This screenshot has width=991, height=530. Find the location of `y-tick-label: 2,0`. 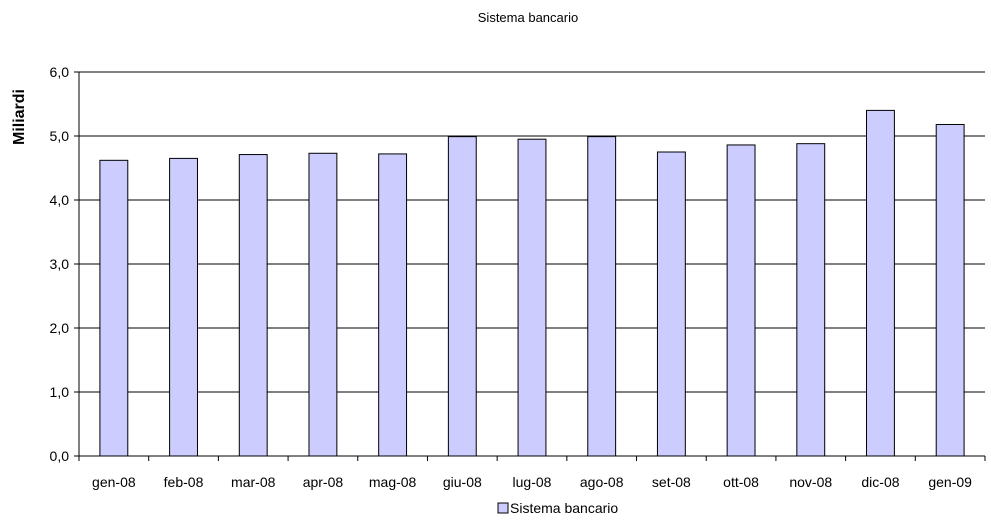

y-tick-label: 2,0 is located at coordinates (60, 328).